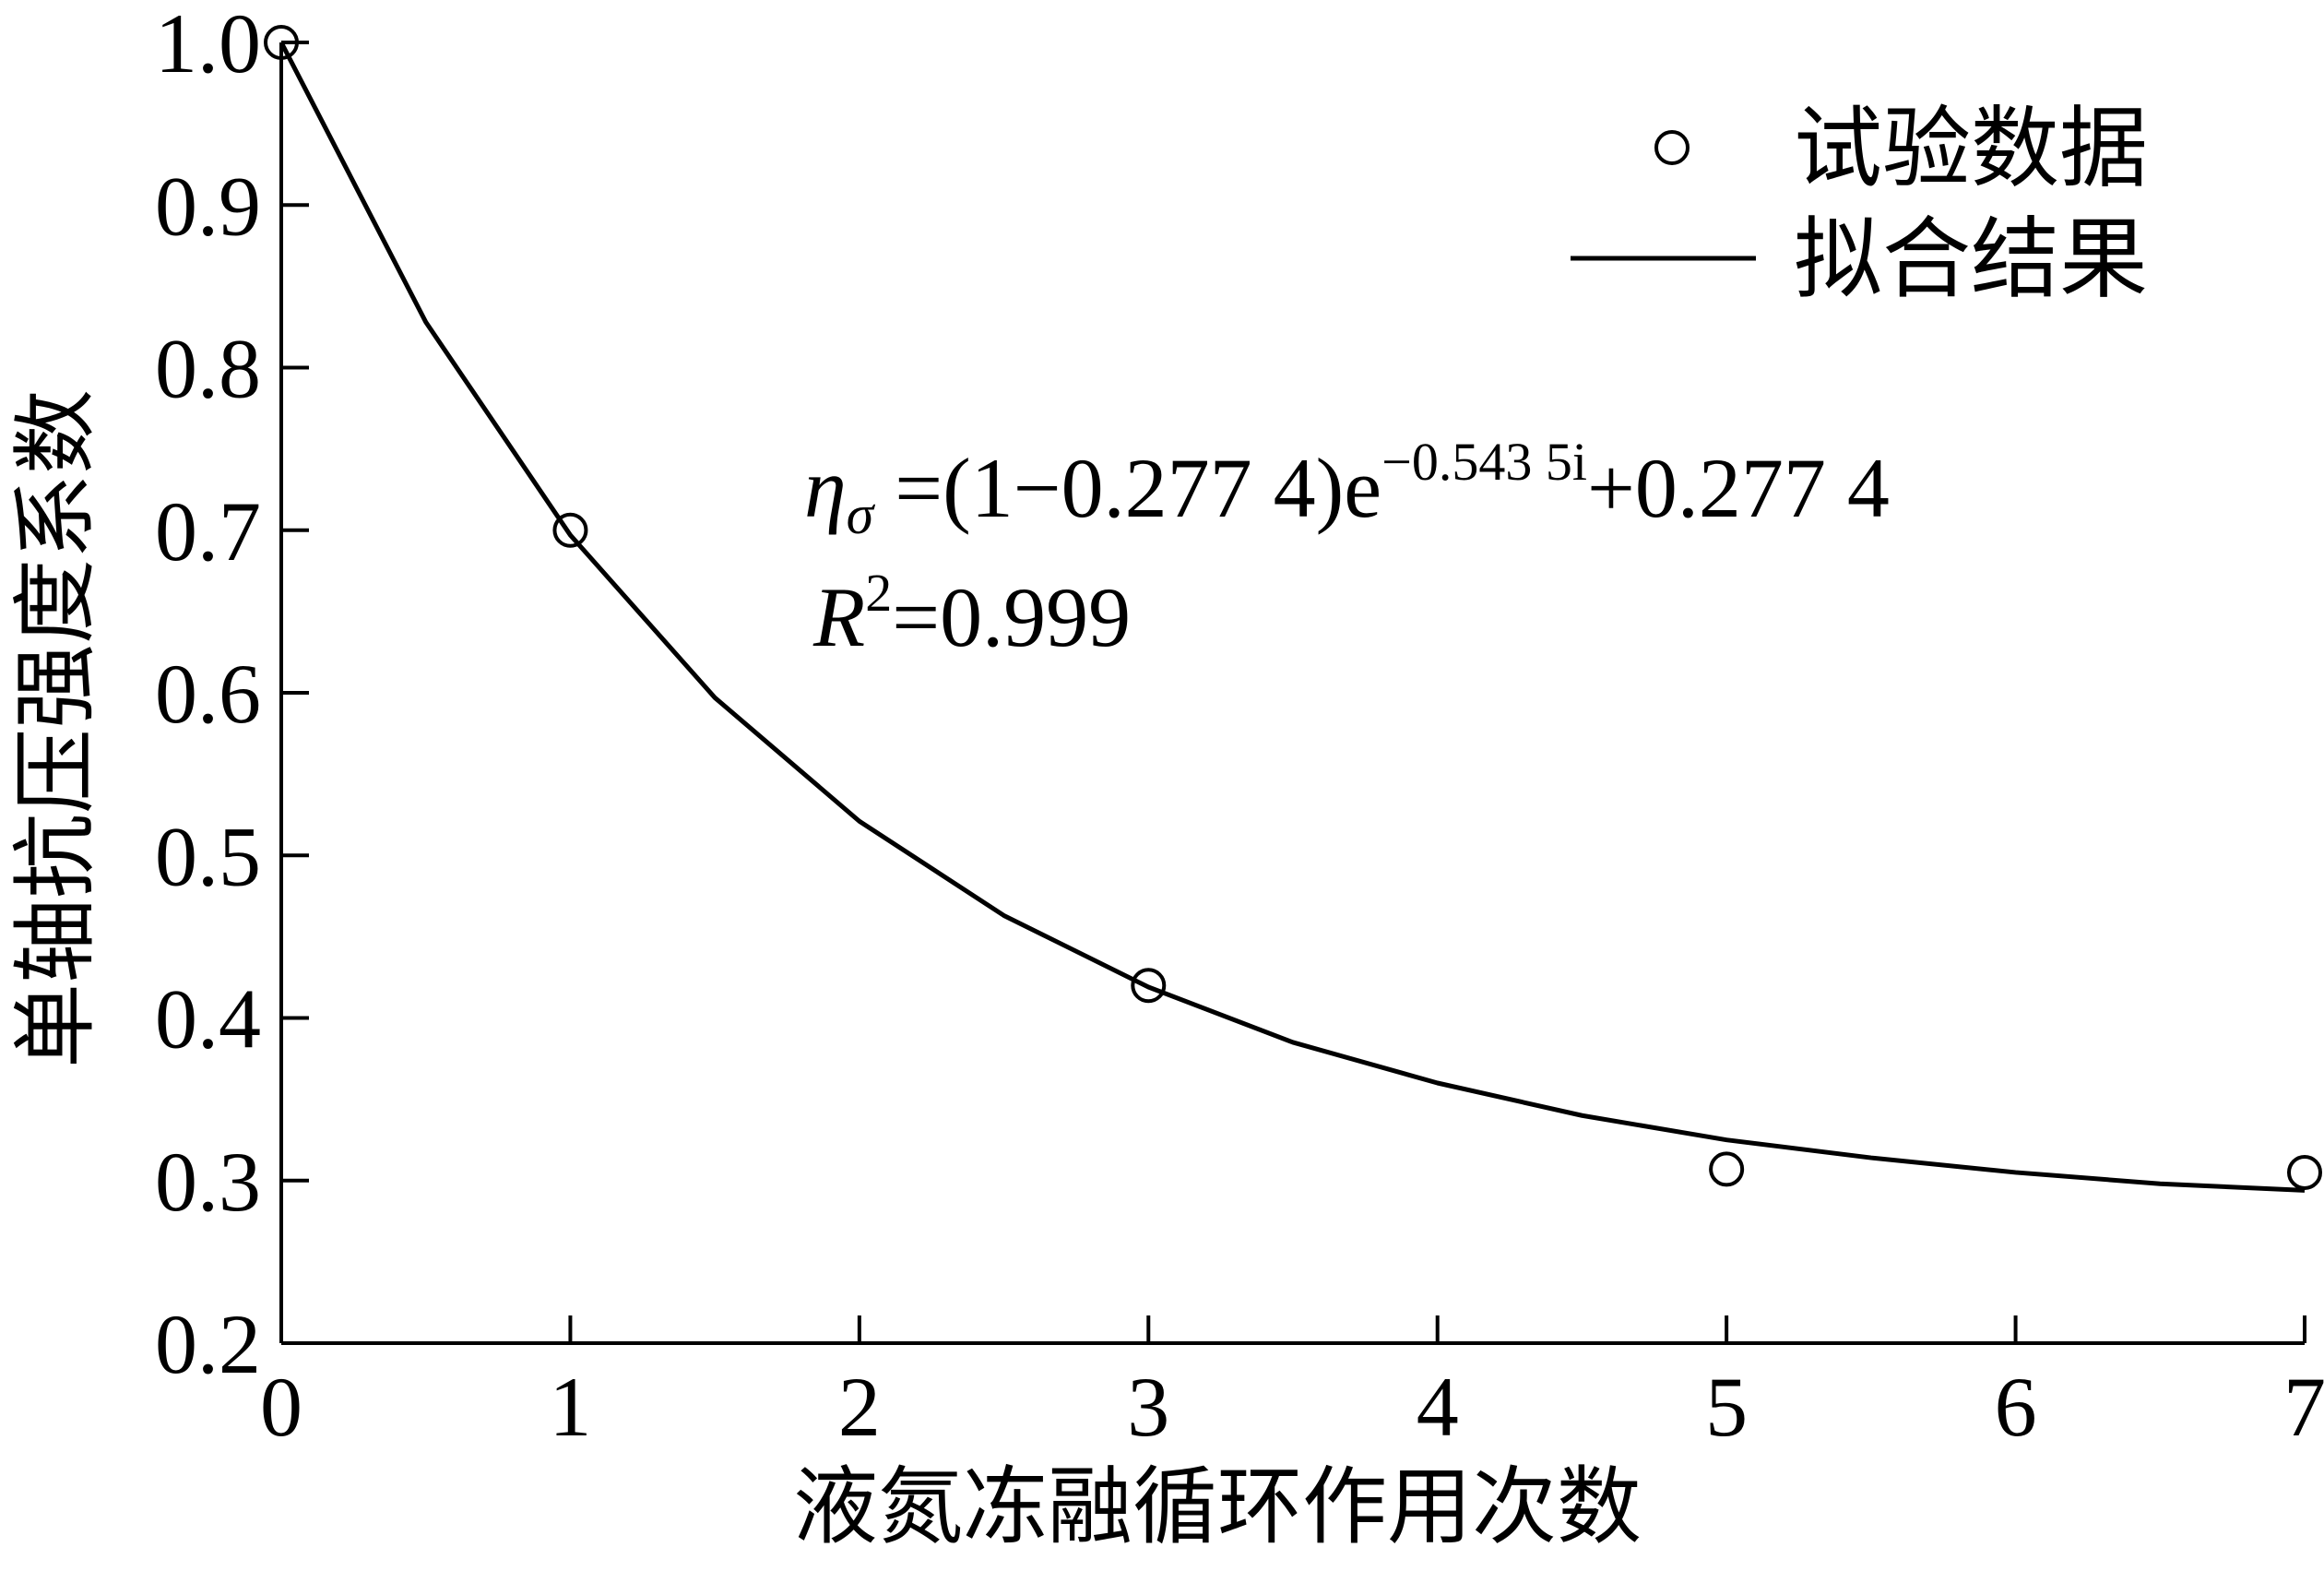 This screenshot has width=2324, height=1571. I want to click on y-tick-label: 0.4, so click(208, 1019).